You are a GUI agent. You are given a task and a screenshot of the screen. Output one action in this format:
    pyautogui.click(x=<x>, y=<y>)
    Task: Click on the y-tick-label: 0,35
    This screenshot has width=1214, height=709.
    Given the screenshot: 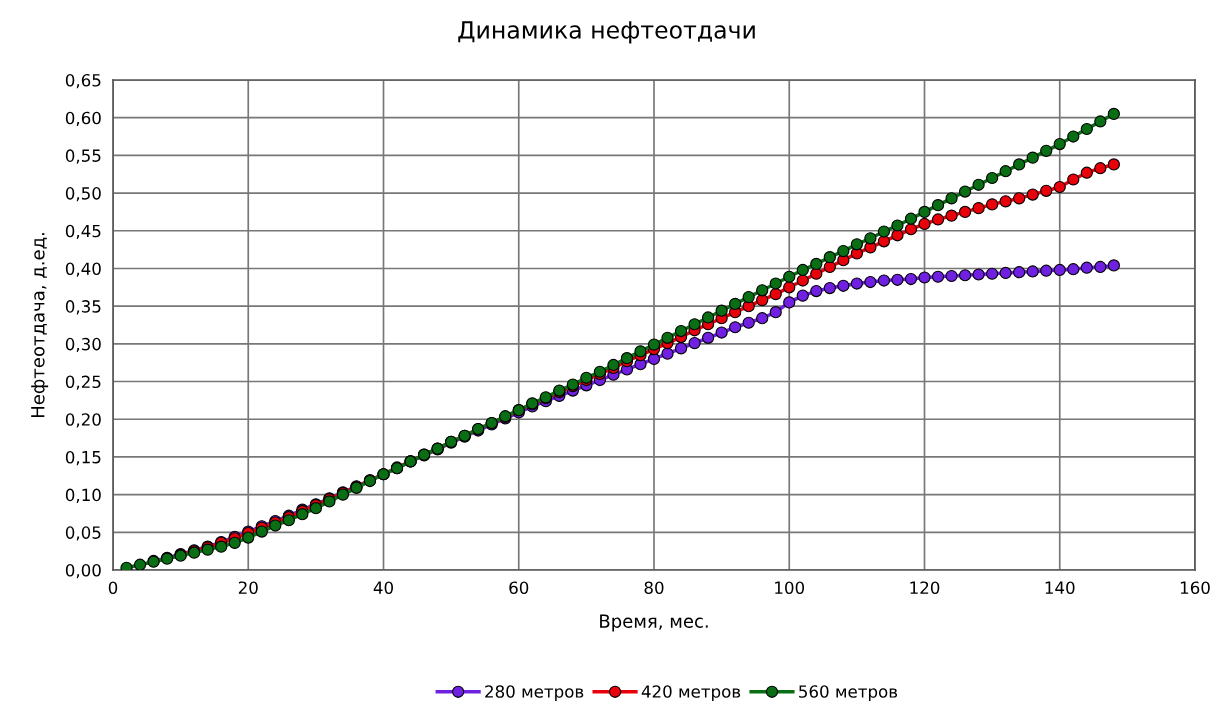 What is the action you would take?
    pyautogui.click(x=83, y=307)
    